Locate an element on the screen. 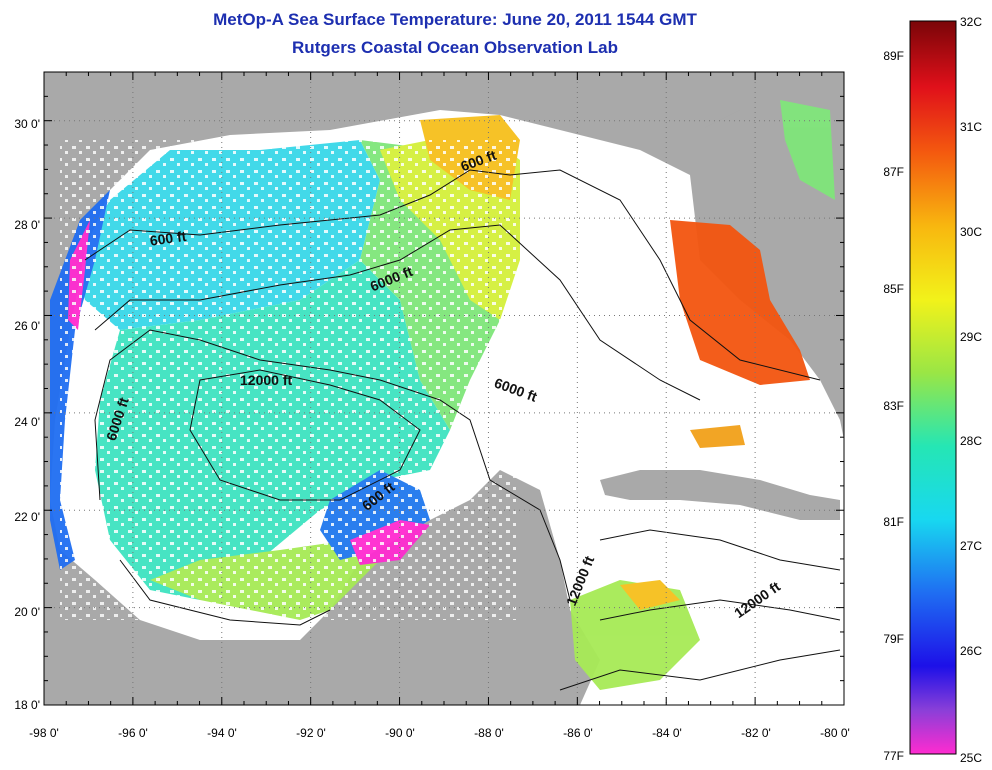 The width and height of the screenshot is (992, 770). lat-tick-label: 24 0' is located at coordinates (27, 422).